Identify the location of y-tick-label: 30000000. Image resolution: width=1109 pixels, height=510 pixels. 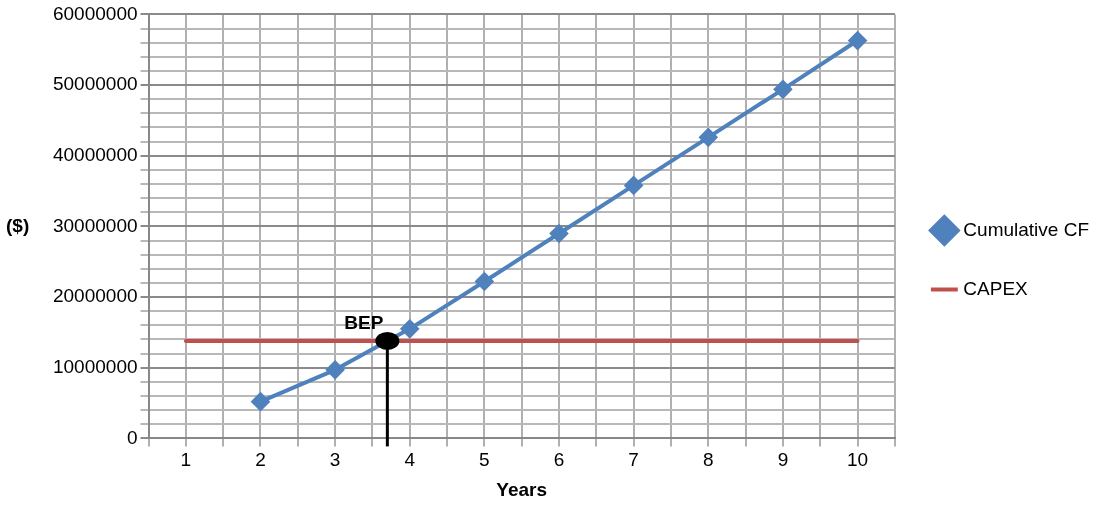
(95, 225).